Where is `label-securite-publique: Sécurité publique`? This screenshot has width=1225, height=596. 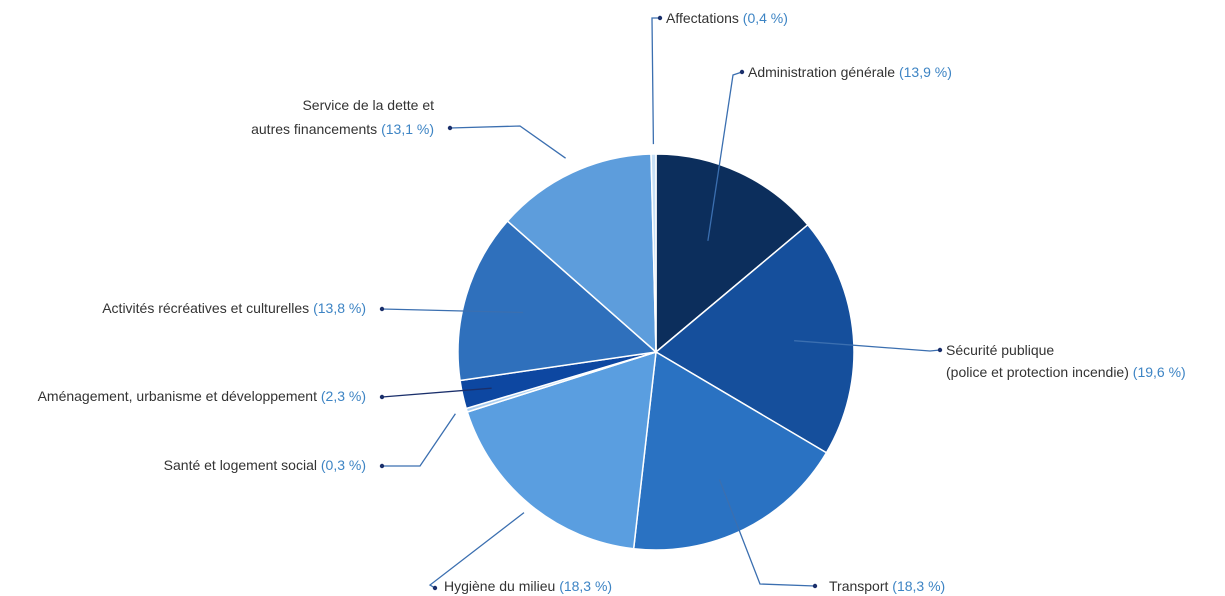
label-securite-publique: Sécurité publique is located at coordinates (1000, 350).